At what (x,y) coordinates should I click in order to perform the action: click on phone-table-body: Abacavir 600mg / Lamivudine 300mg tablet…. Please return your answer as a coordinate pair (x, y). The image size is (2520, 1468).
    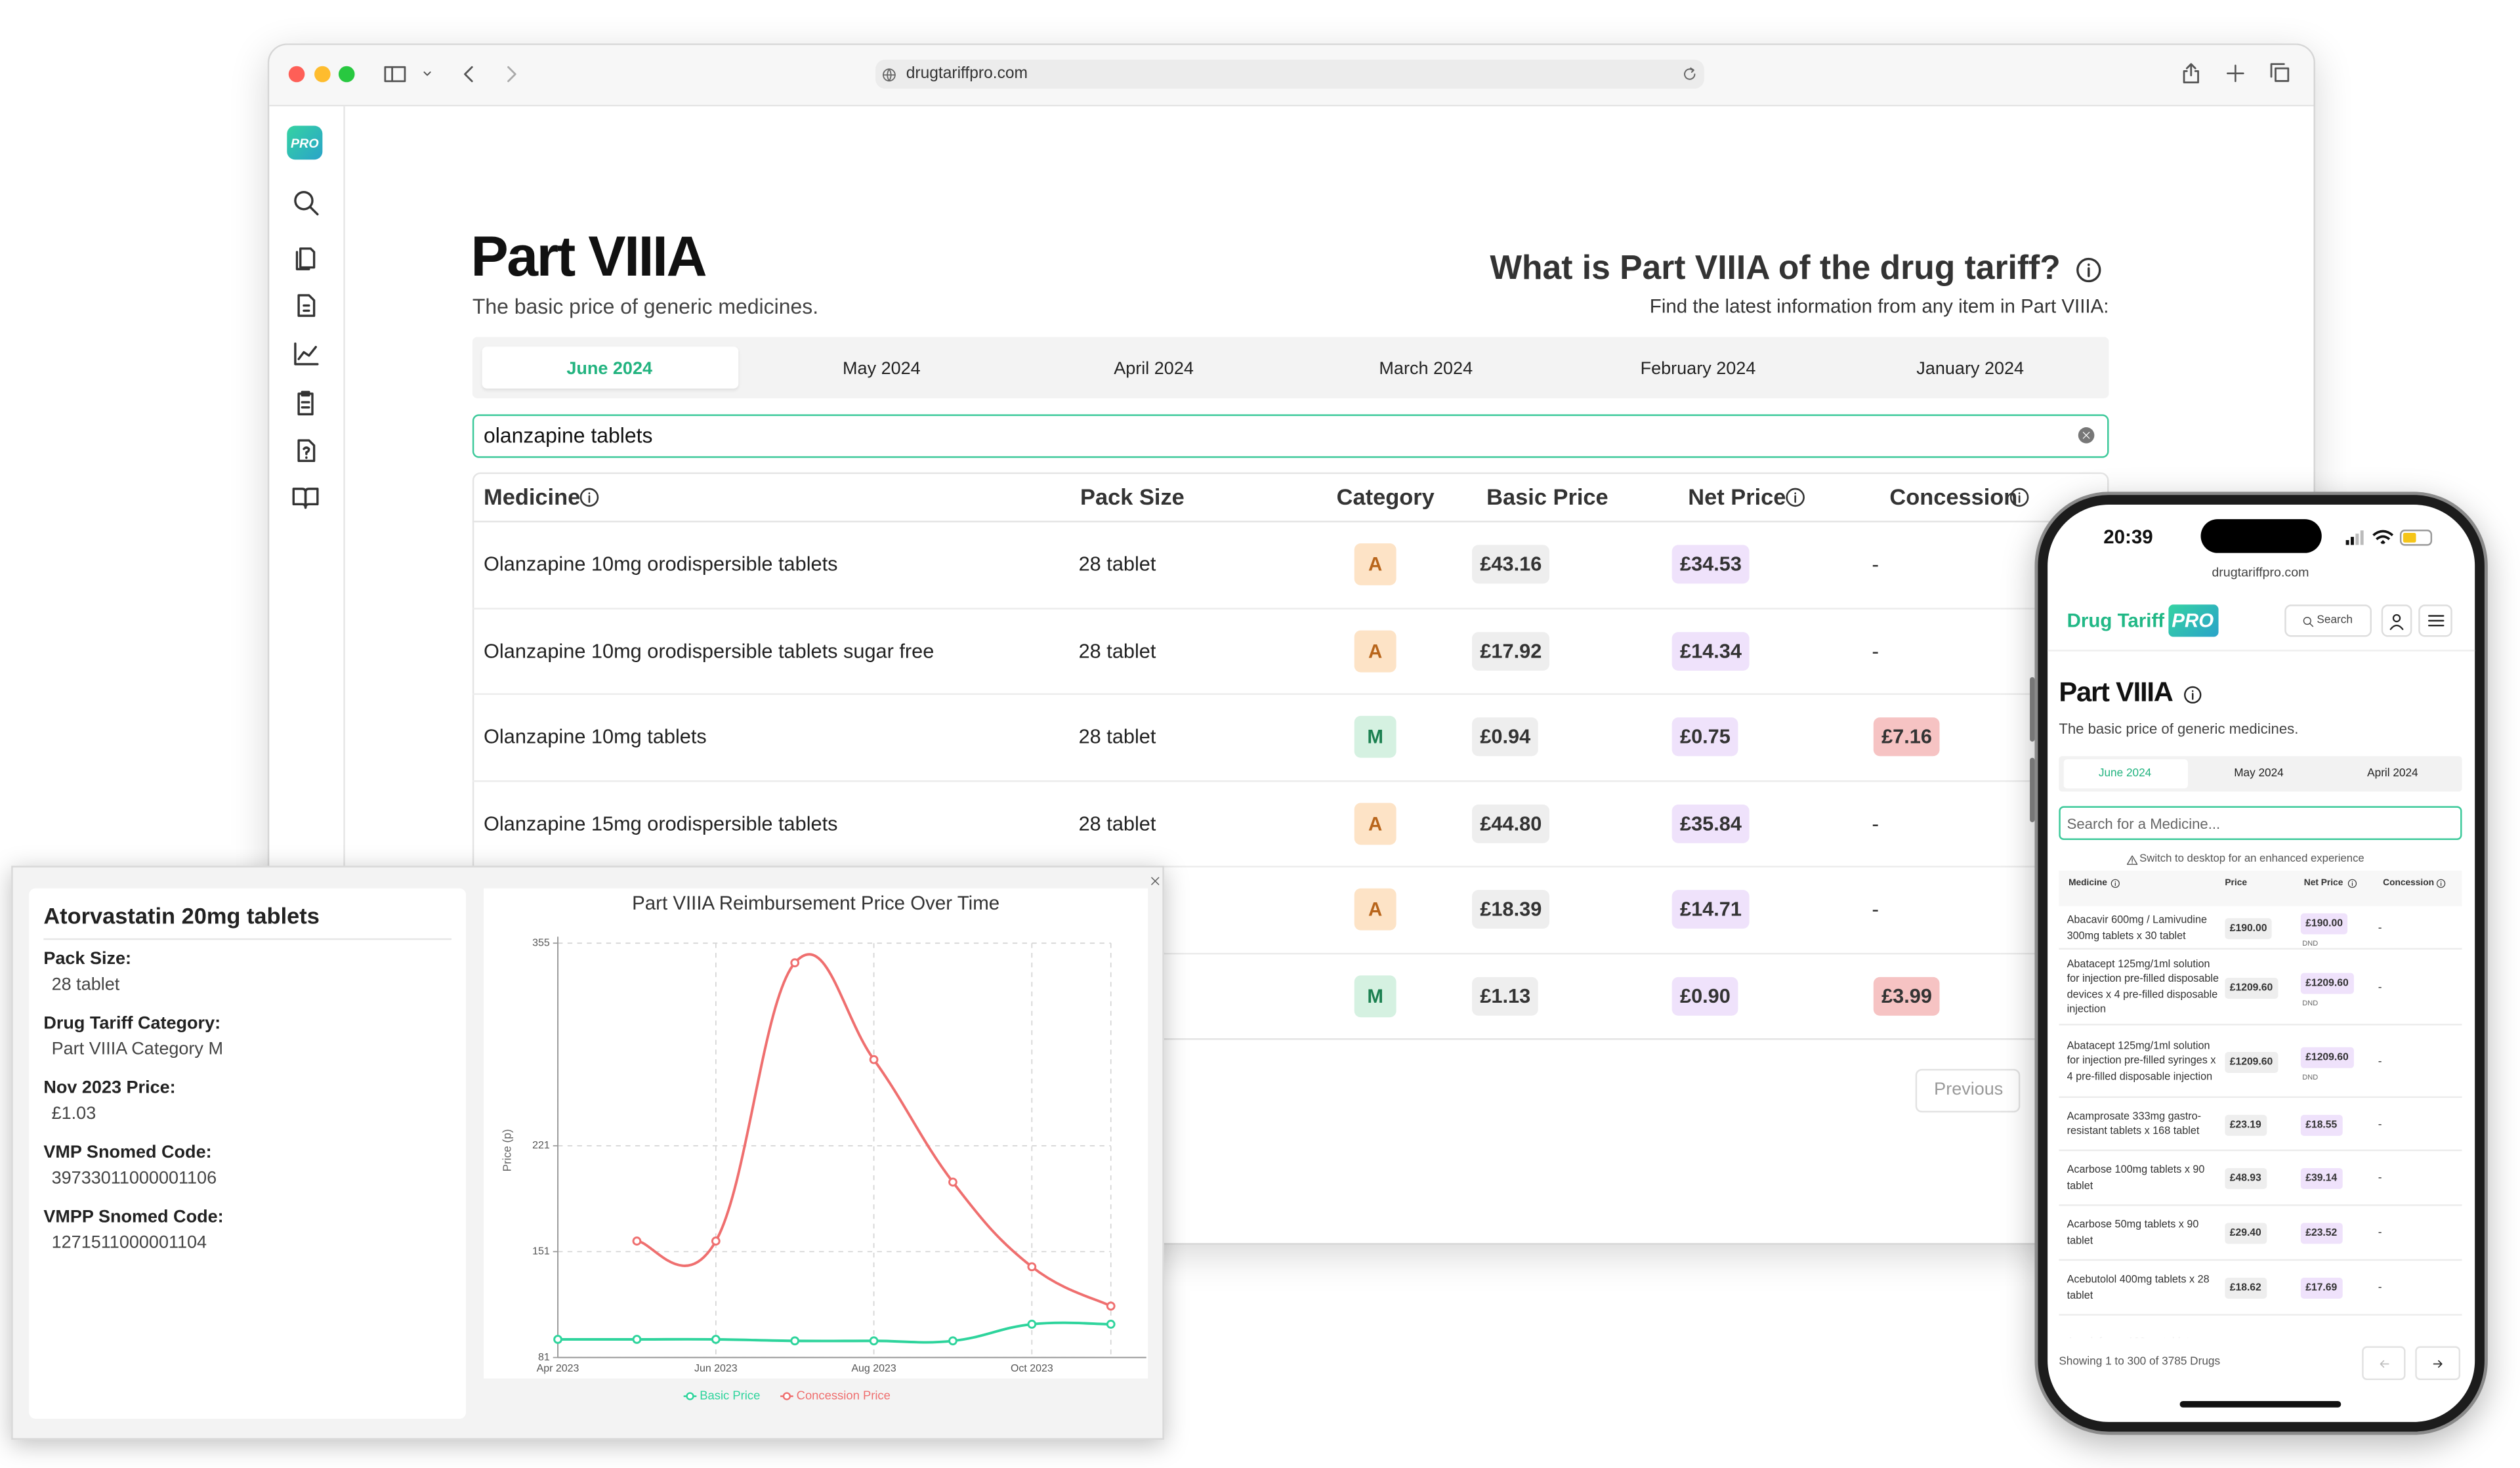
    Looking at the image, I should click on (2260, 1123).